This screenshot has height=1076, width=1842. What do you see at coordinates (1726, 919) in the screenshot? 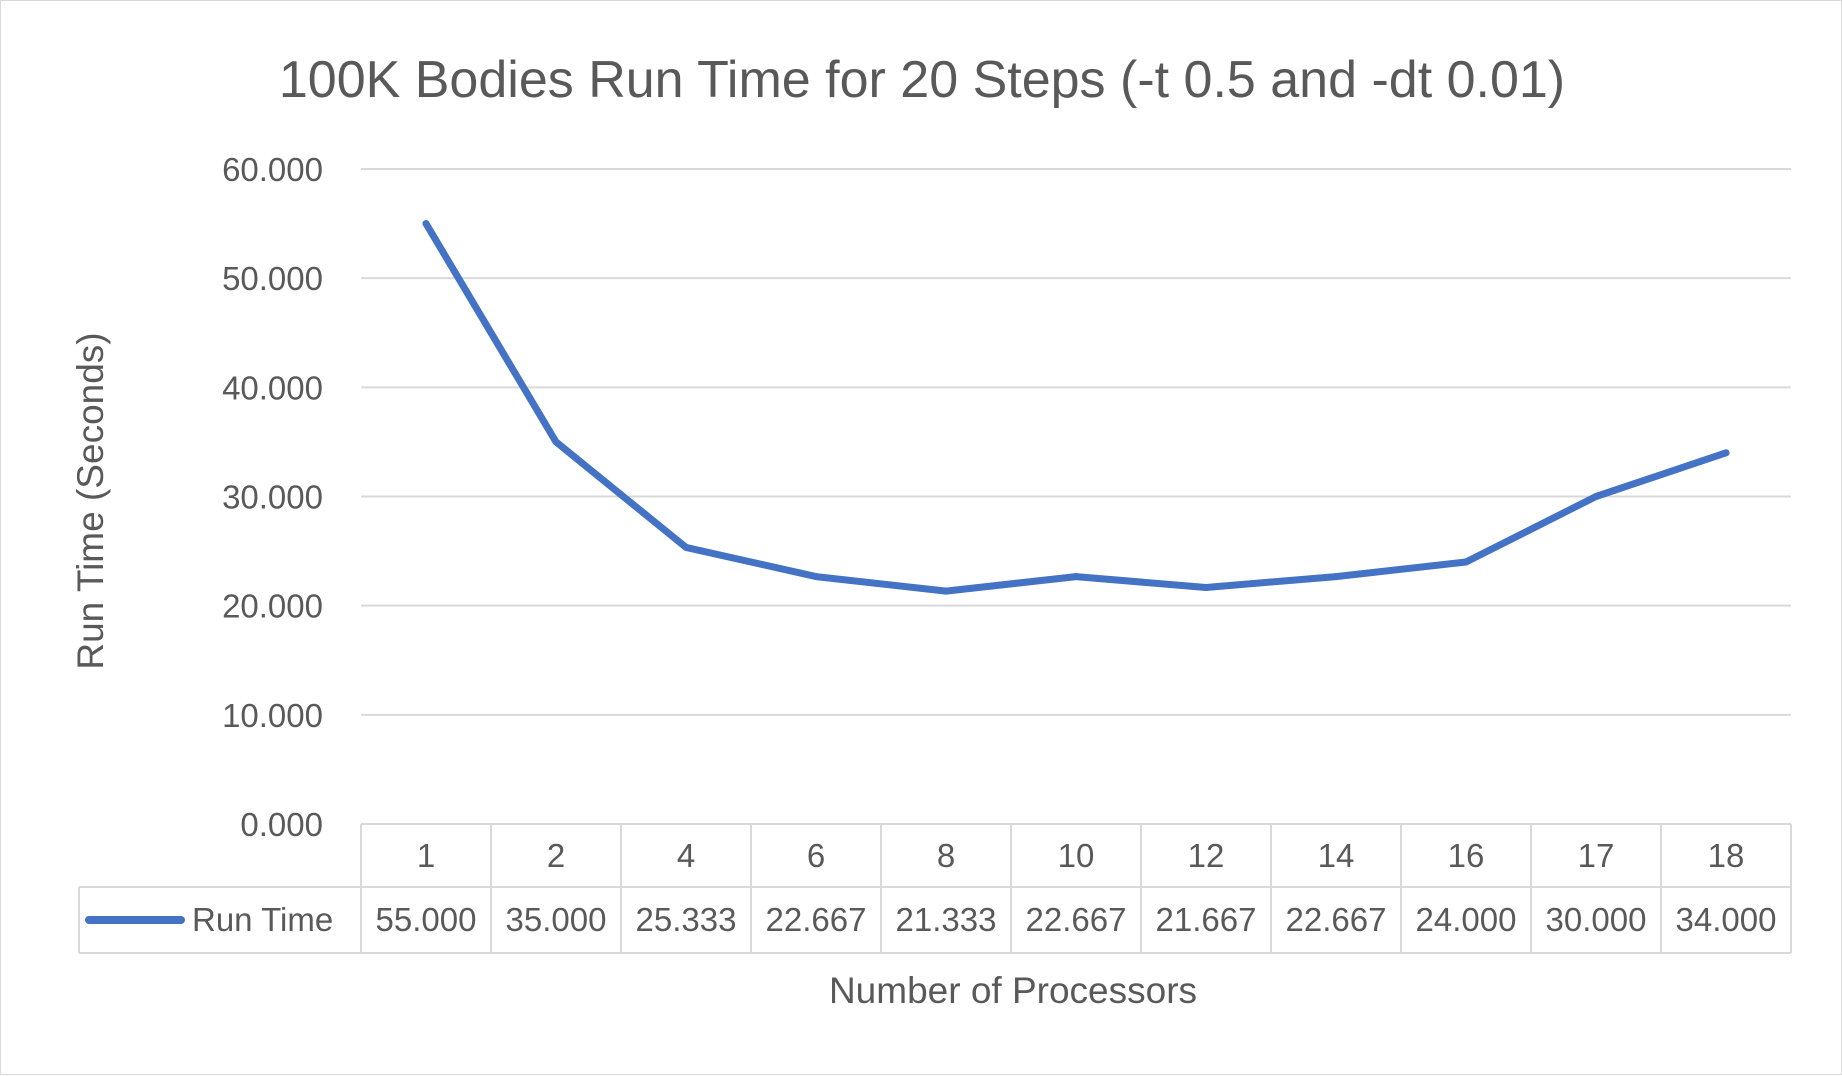
I see `data-label: 34.000` at bounding box center [1726, 919].